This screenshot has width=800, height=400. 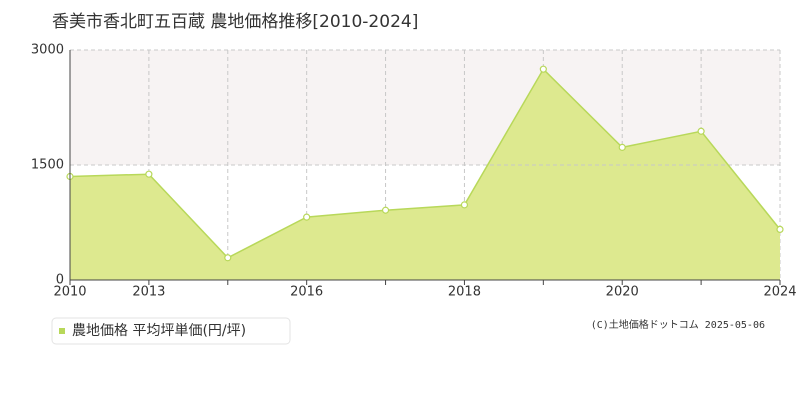 I want to click on x-tick-label: 2010, so click(x=69, y=292).